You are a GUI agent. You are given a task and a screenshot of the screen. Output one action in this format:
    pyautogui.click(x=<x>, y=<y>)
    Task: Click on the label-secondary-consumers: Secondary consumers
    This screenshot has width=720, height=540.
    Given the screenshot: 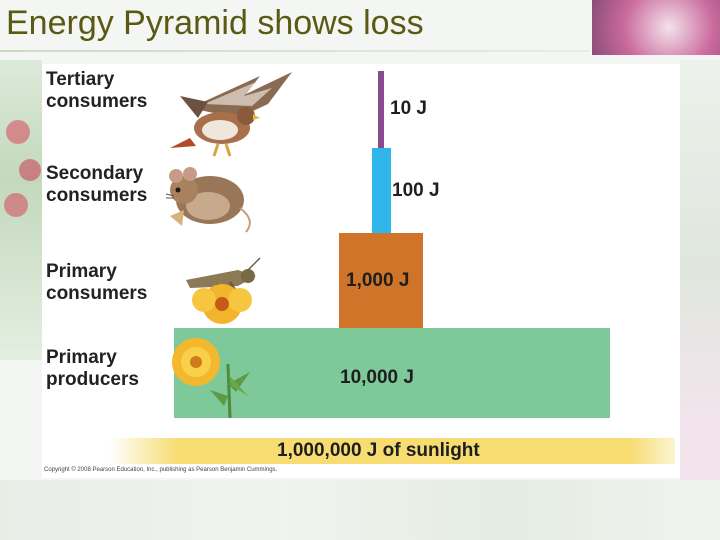 What is the action you would take?
    pyautogui.click(x=97, y=184)
    